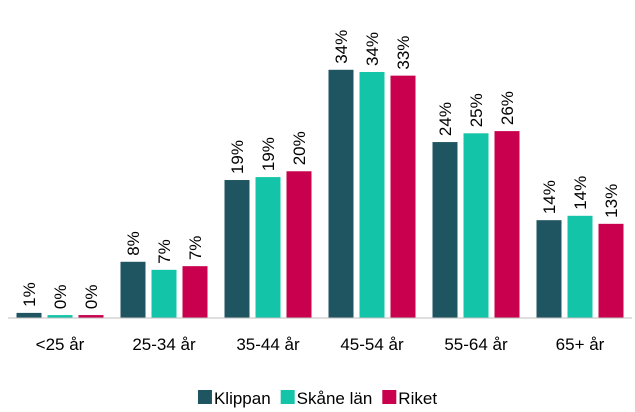  What do you see at coordinates (417, 398) in the screenshot?
I see `legend-label: Riket` at bounding box center [417, 398].